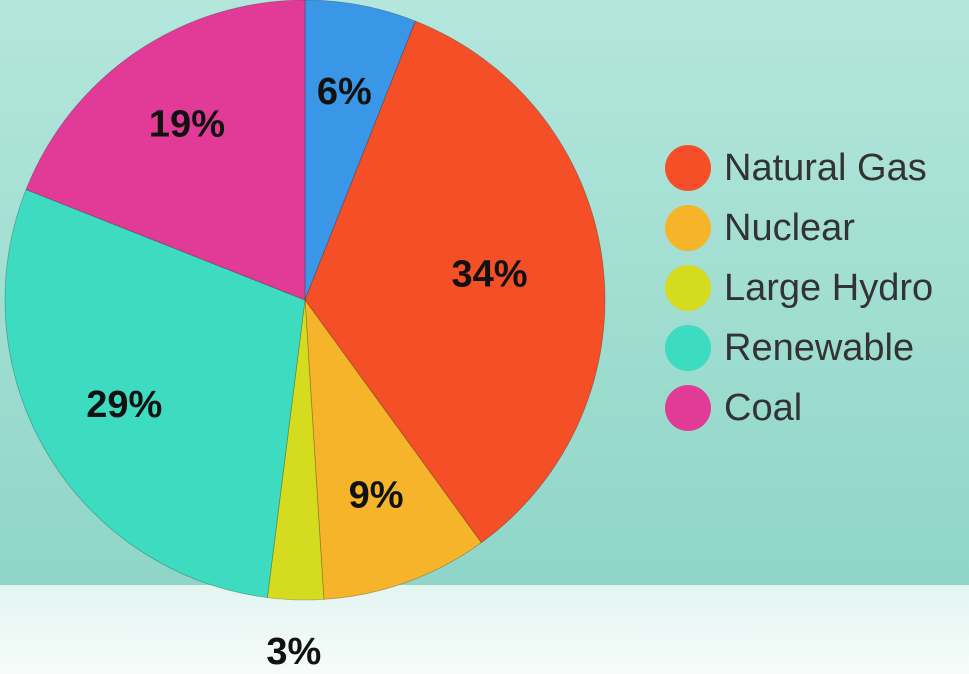 The image size is (969, 674). I want to click on background-floor, so click(484, 629).